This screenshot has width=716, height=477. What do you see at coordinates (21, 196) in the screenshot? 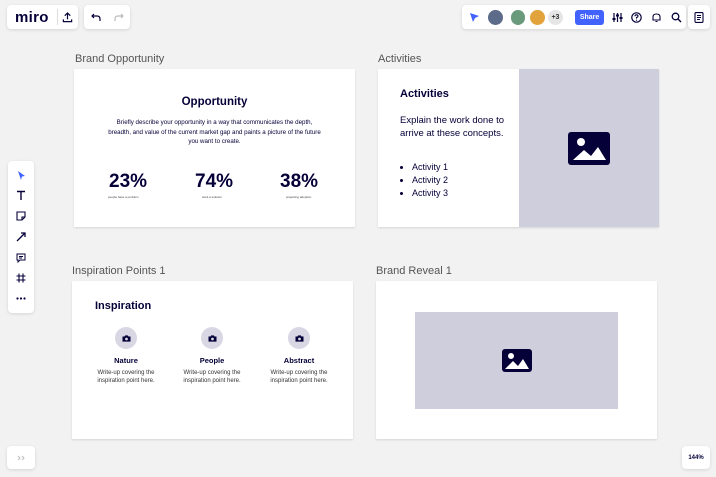
I see `text-tool-icon` at bounding box center [21, 196].